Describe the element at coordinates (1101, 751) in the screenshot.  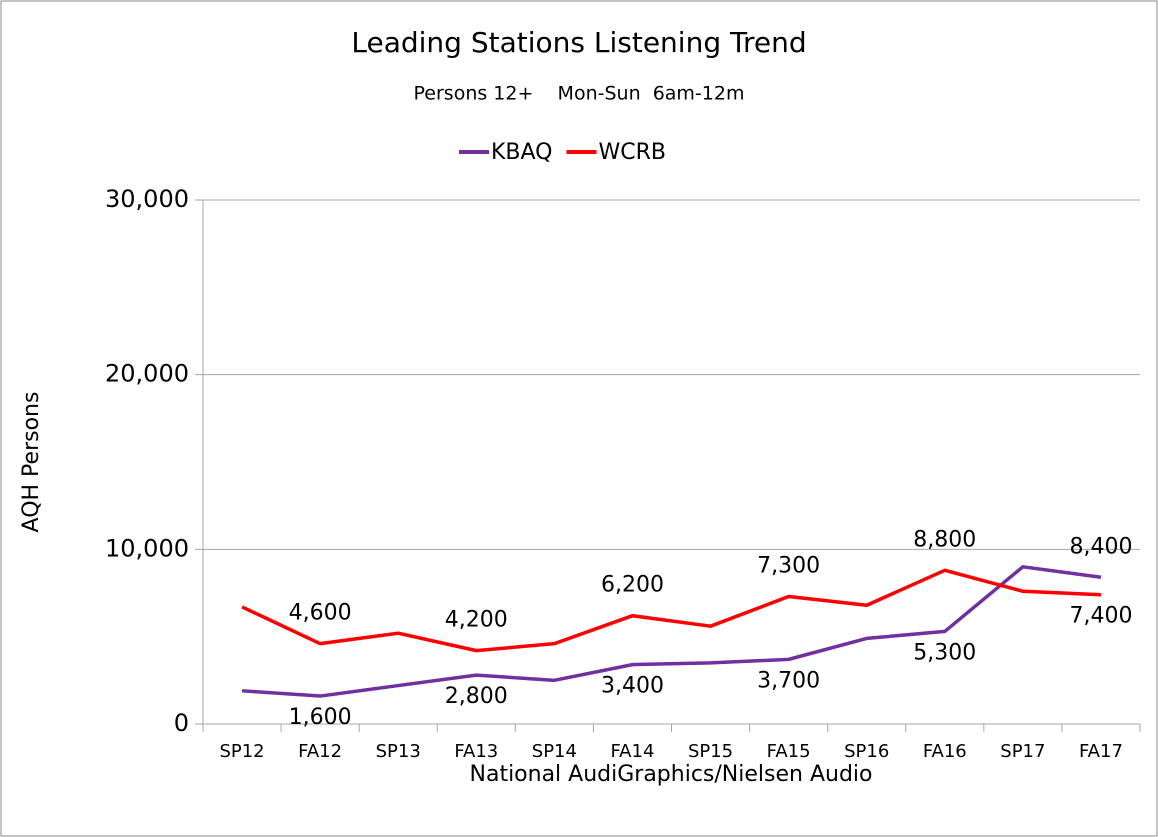
I see `x-tick-label: FA17` at that location.